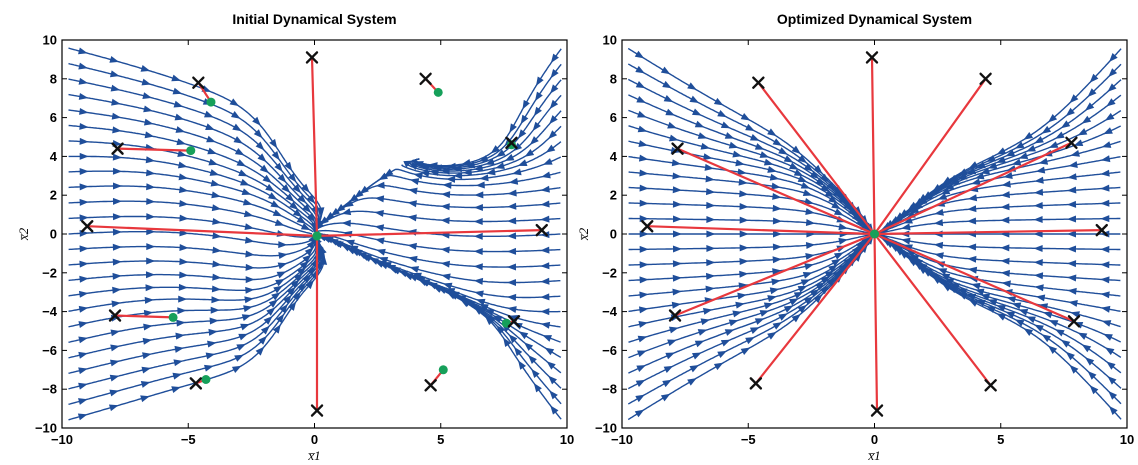  I want to click on y-tick-label-6: −2, so click(609, 272).